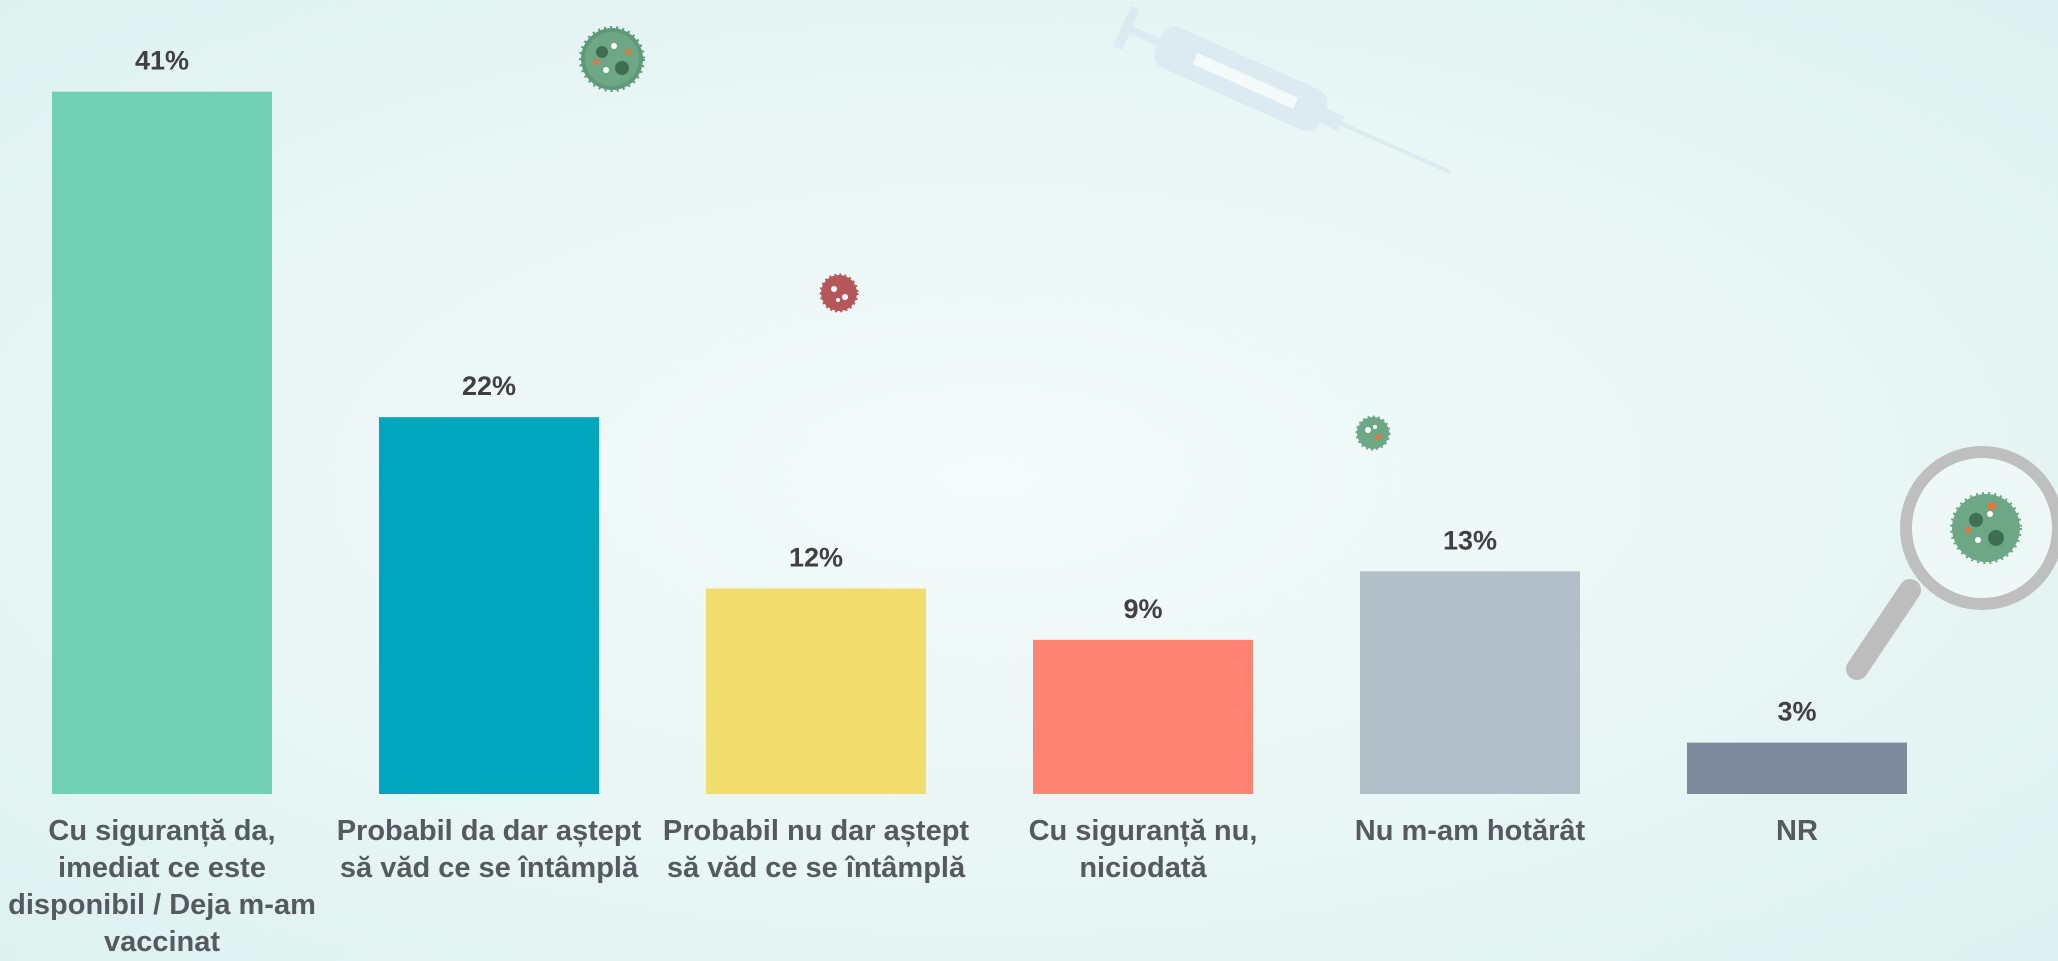  Describe the element at coordinates (1282, 90) in the screenshot. I see `syringe-decoration` at that location.